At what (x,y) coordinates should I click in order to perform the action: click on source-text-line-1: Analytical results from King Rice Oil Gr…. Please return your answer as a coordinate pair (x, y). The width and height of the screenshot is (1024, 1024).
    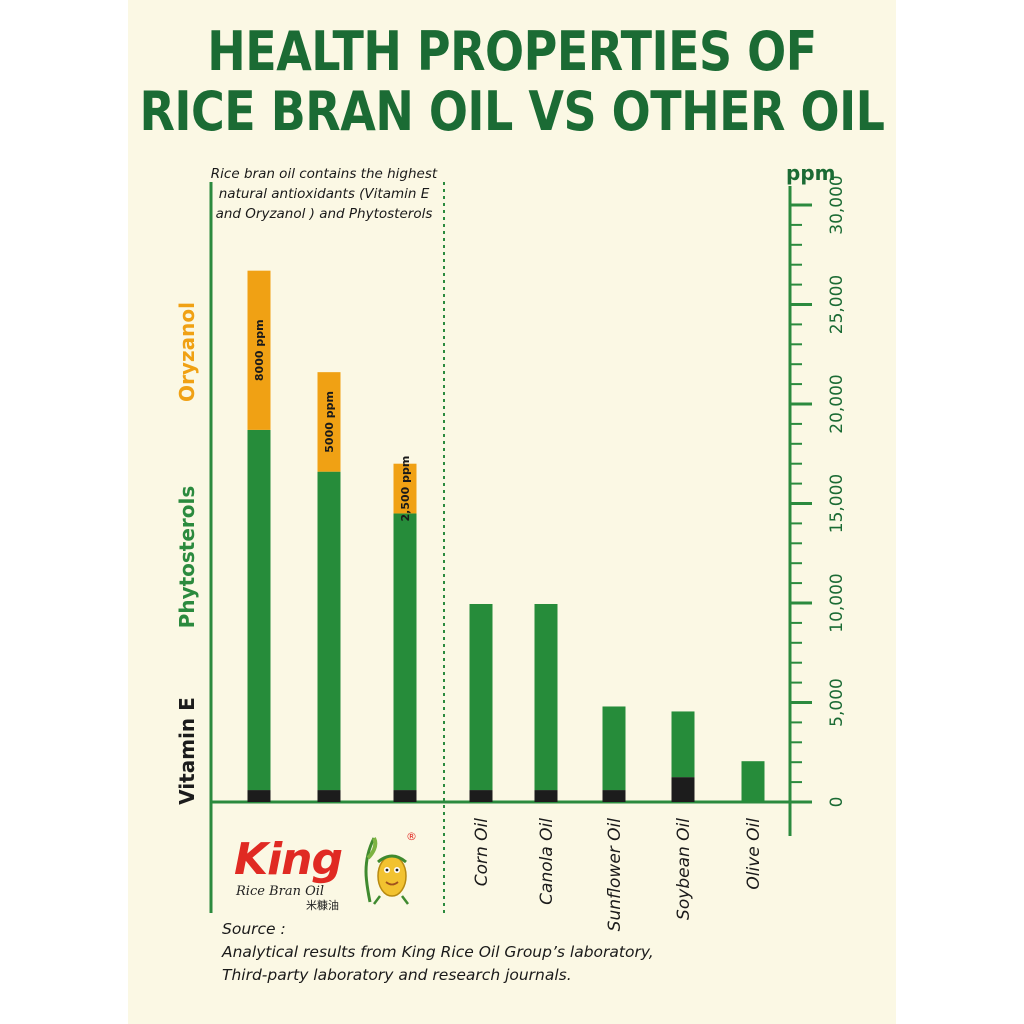
    Looking at the image, I should click on (438, 952).